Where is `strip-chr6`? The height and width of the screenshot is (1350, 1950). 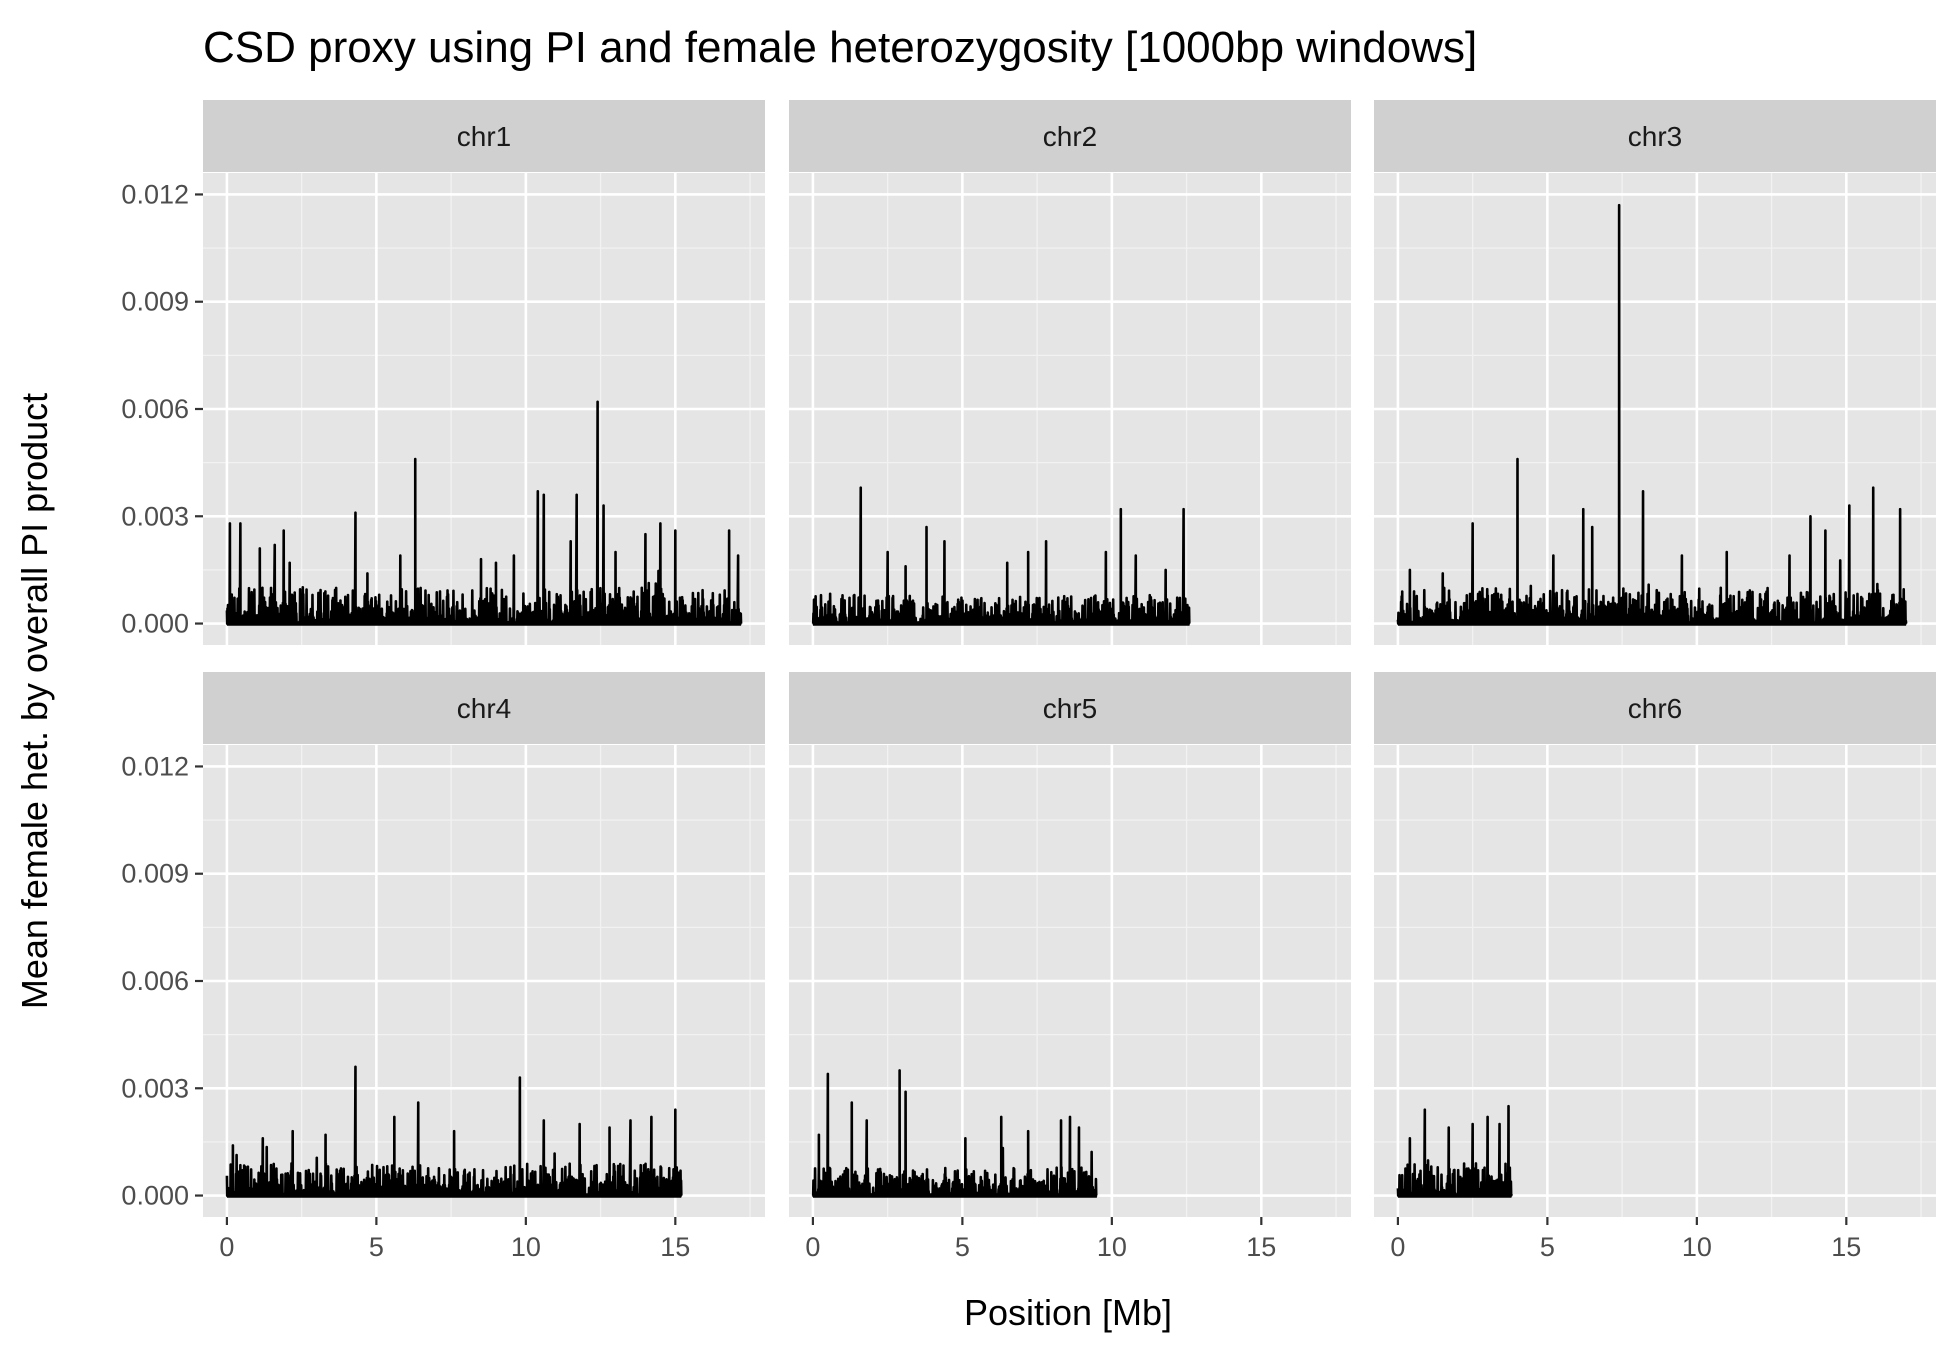 strip-chr6 is located at coordinates (1655, 708).